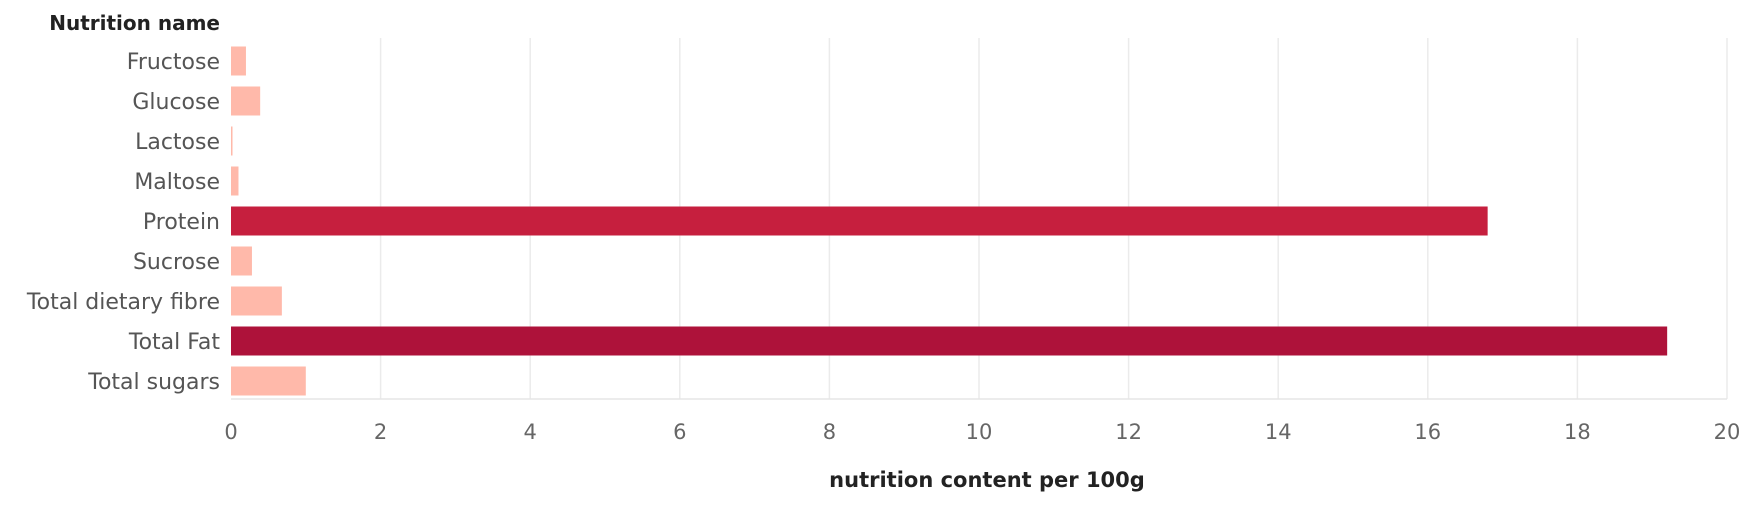  I want to click on x-axis-ticks: 0 2 4 6 8 10 12 14 16 18 20, so click(982, 432).